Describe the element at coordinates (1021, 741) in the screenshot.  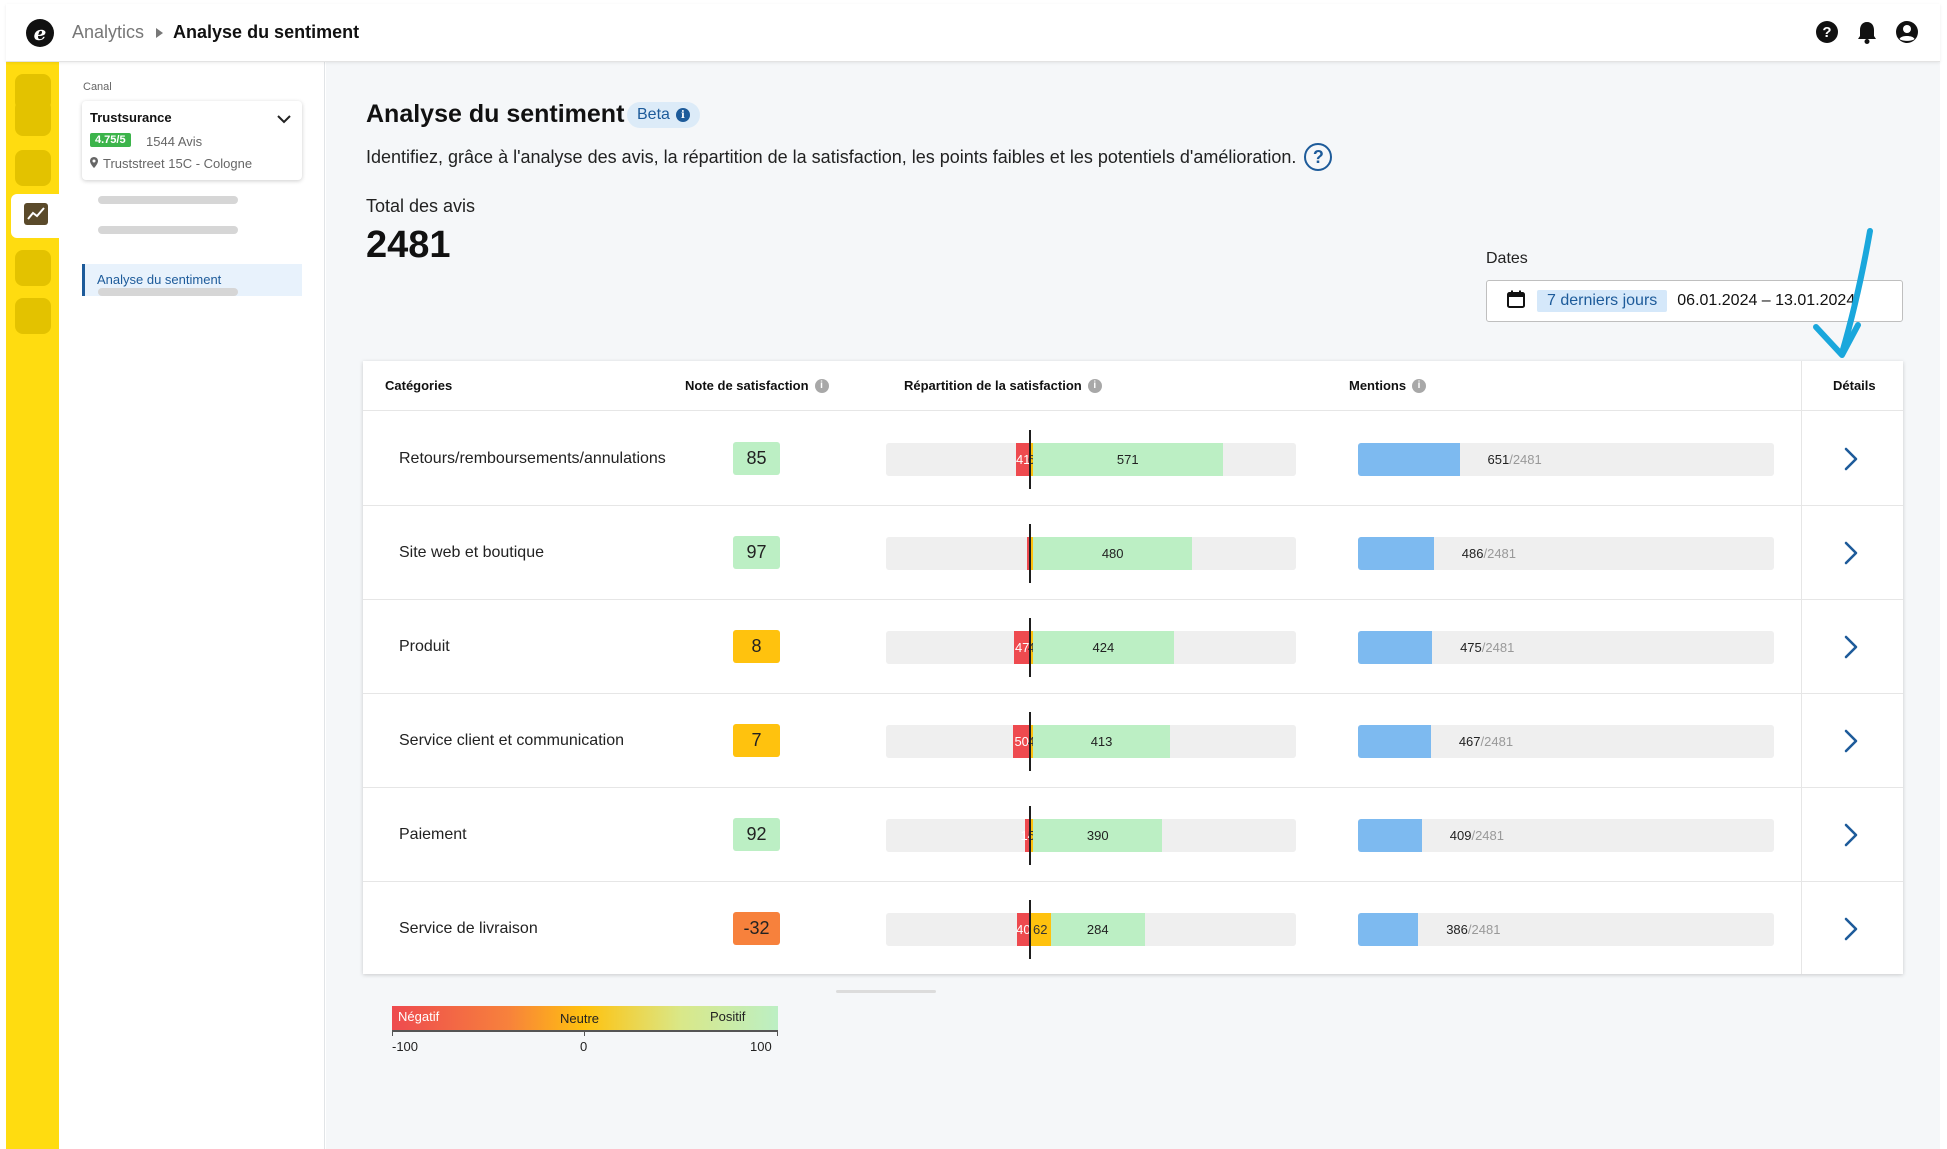
I see `negative-segment: 50` at that location.